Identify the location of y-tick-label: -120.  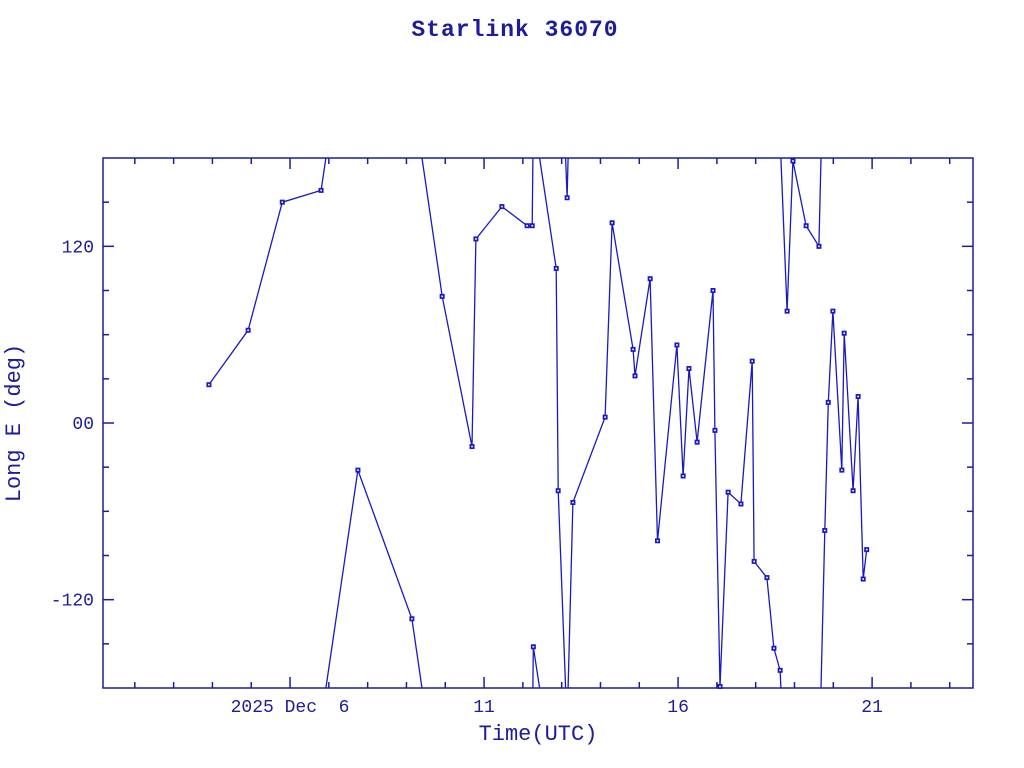
(72, 602).